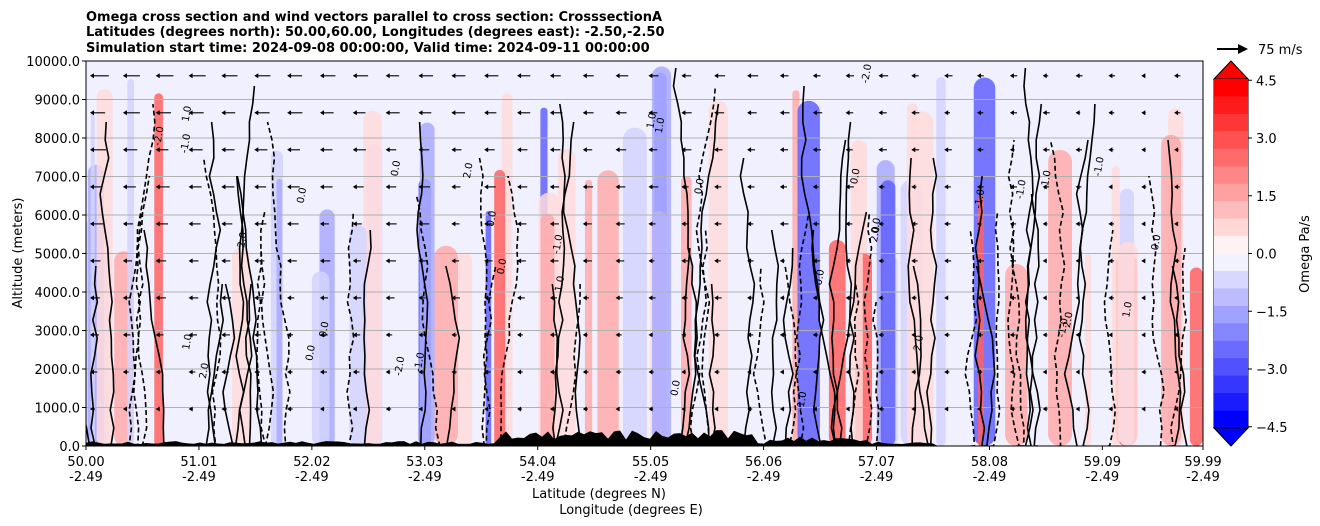 This screenshot has height=526, width=1320. Describe the element at coordinates (876, 462) in the screenshot. I see `x-tick-label-lat: 57.07` at that location.